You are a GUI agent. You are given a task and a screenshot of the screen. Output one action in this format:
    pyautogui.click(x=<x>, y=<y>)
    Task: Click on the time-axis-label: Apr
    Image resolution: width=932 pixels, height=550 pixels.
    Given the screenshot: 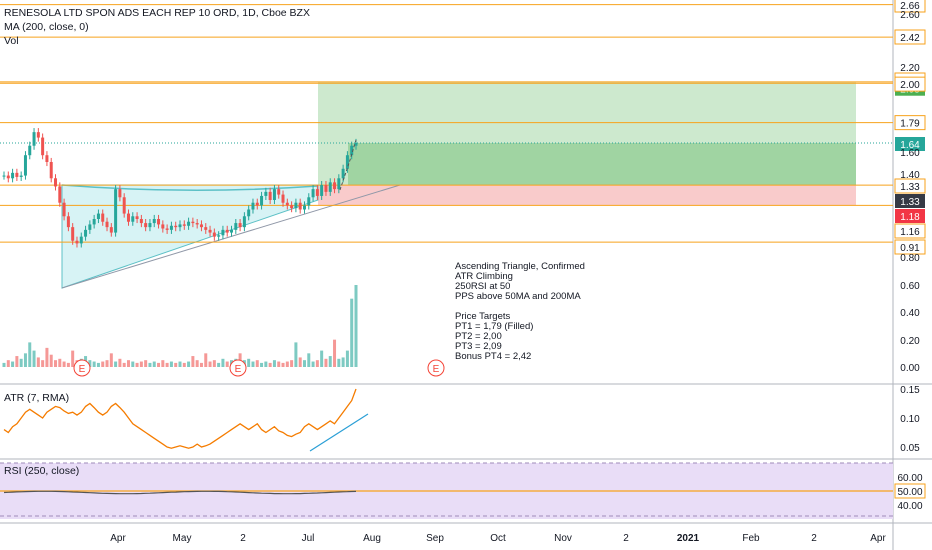 What is the action you would take?
    pyautogui.click(x=118, y=538)
    